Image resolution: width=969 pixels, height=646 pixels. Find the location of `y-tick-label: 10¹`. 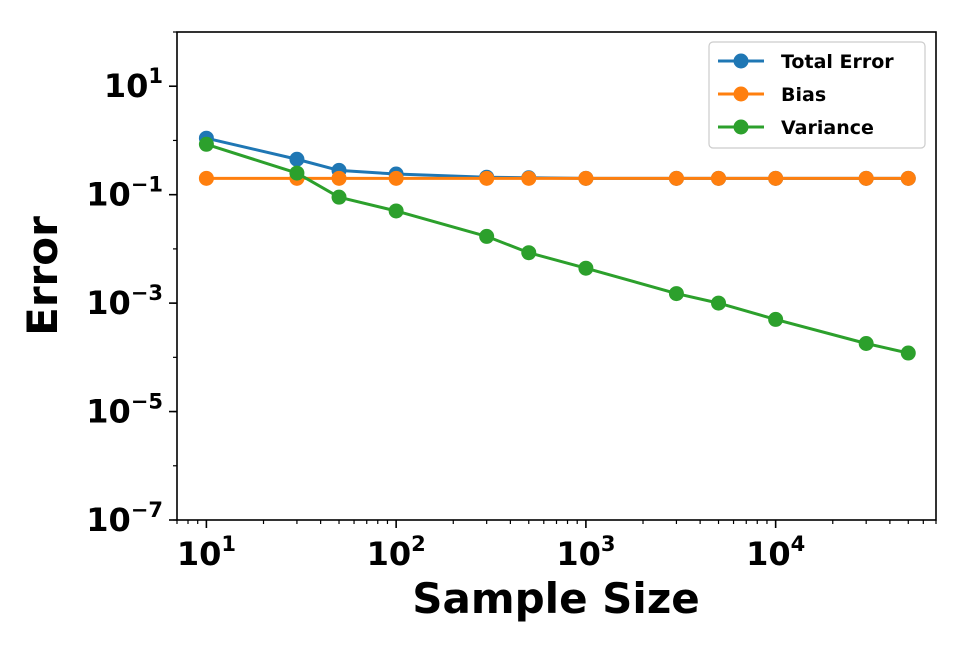

y-tick-label: 10¹ is located at coordinates (133, 84).